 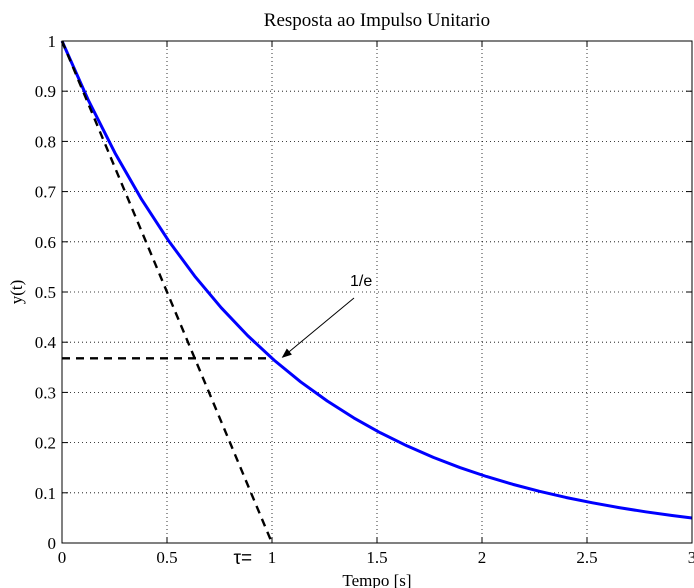 What do you see at coordinates (166, 557) in the screenshot?
I see `x-tick-label: 0.5` at bounding box center [166, 557].